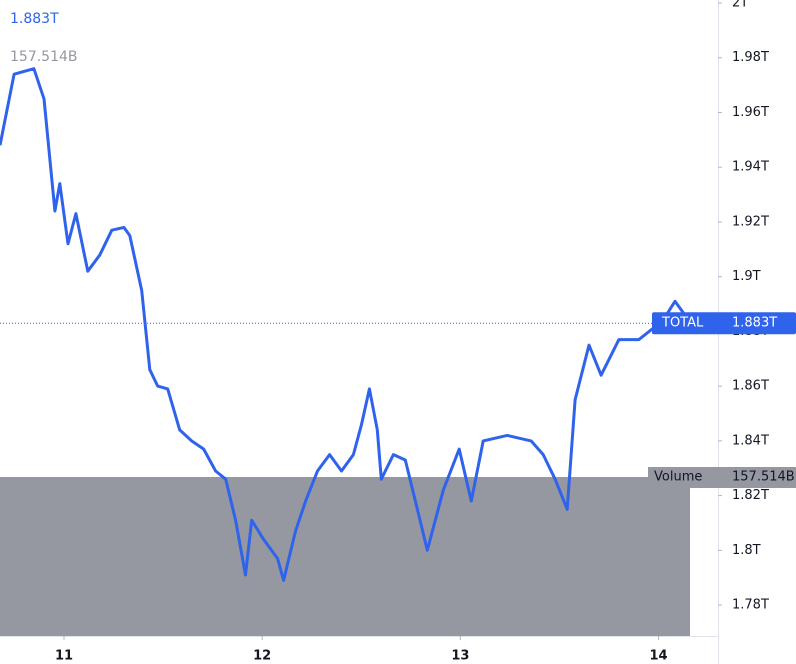  What do you see at coordinates (262, 656) in the screenshot?
I see `x-tick-label: 12` at bounding box center [262, 656].